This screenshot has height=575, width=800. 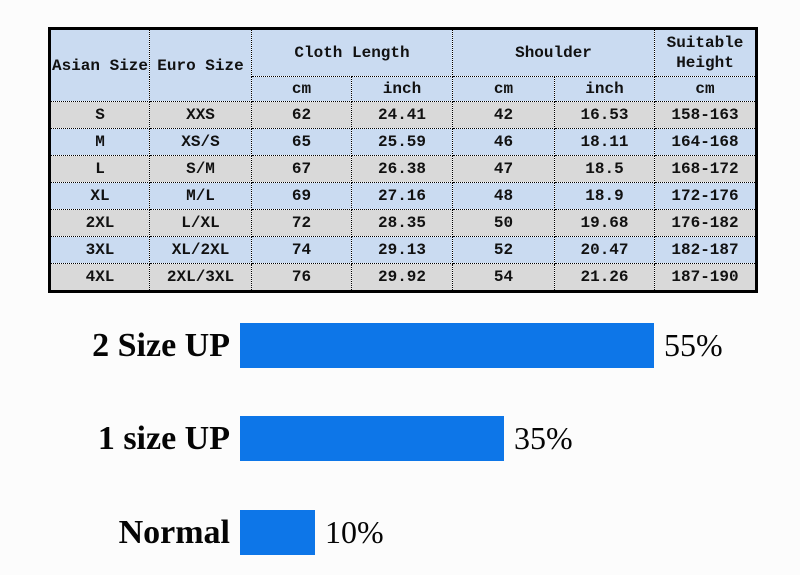 What do you see at coordinates (99, 169) in the screenshot?
I see `table-cell: L` at bounding box center [99, 169].